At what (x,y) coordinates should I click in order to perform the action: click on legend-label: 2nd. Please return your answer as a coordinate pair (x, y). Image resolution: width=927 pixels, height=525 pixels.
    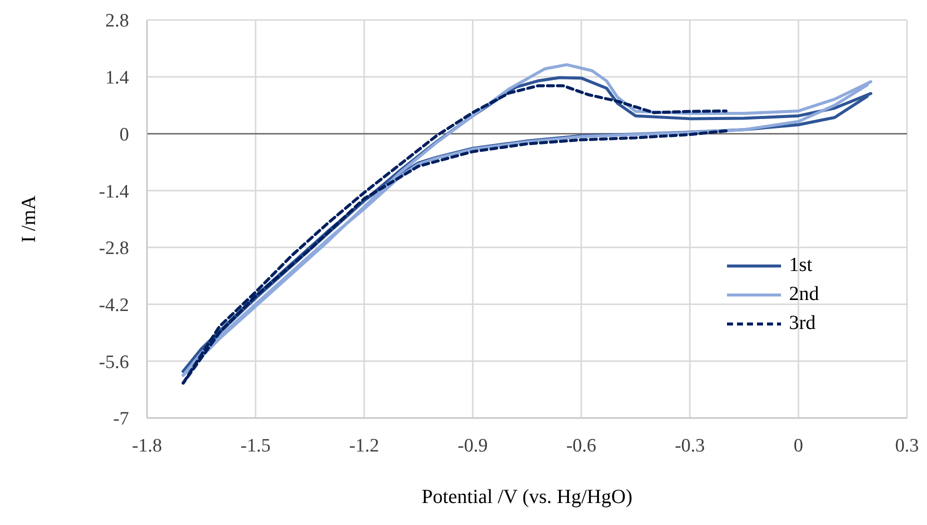
    Looking at the image, I should click on (804, 294).